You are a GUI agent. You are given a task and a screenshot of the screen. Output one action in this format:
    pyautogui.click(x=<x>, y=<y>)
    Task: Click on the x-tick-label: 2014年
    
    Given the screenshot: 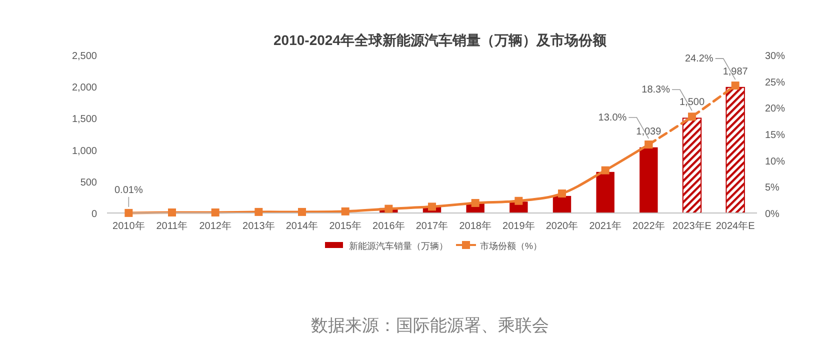 What is the action you would take?
    pyautogui.click(x=302, y=226)
    